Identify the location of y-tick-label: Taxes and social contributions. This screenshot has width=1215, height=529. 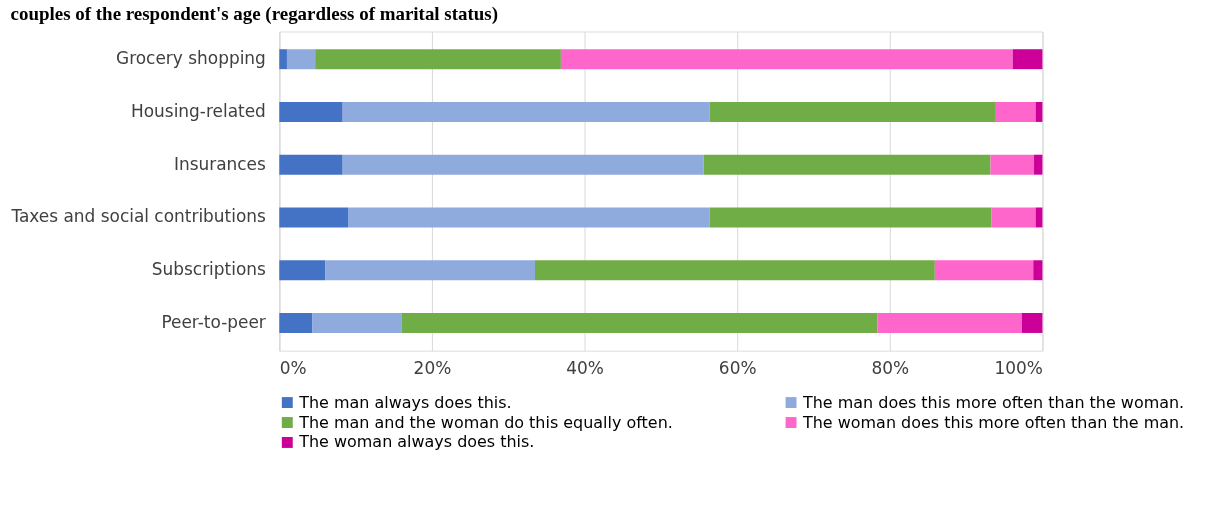
(138, 216).